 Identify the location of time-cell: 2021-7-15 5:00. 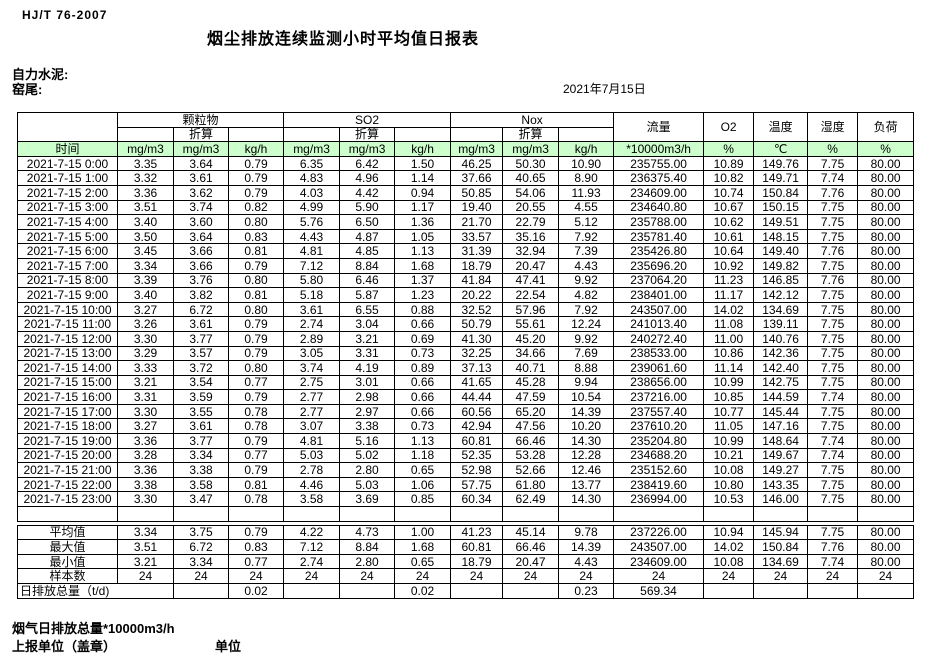
(67, 236).